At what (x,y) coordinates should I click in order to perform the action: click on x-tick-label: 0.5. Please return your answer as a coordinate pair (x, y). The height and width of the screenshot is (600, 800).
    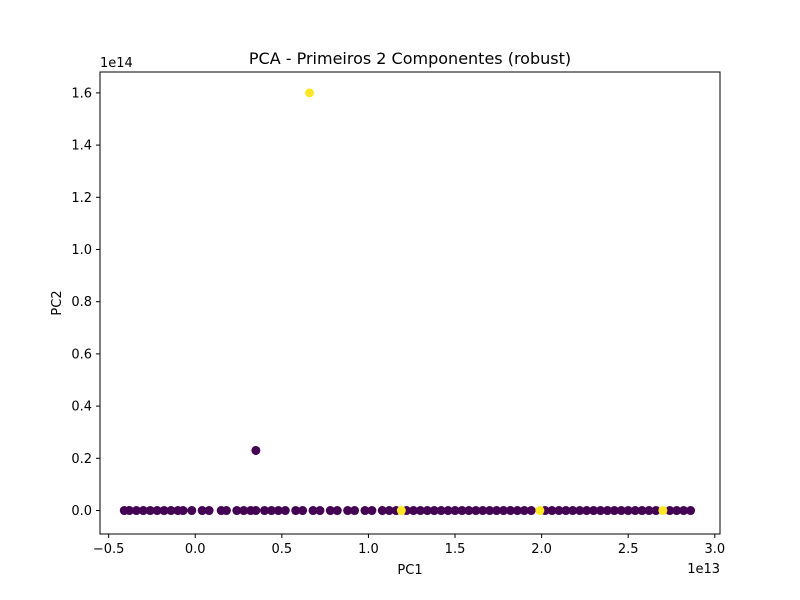
    Looking at the image, I should click on (281, 549).